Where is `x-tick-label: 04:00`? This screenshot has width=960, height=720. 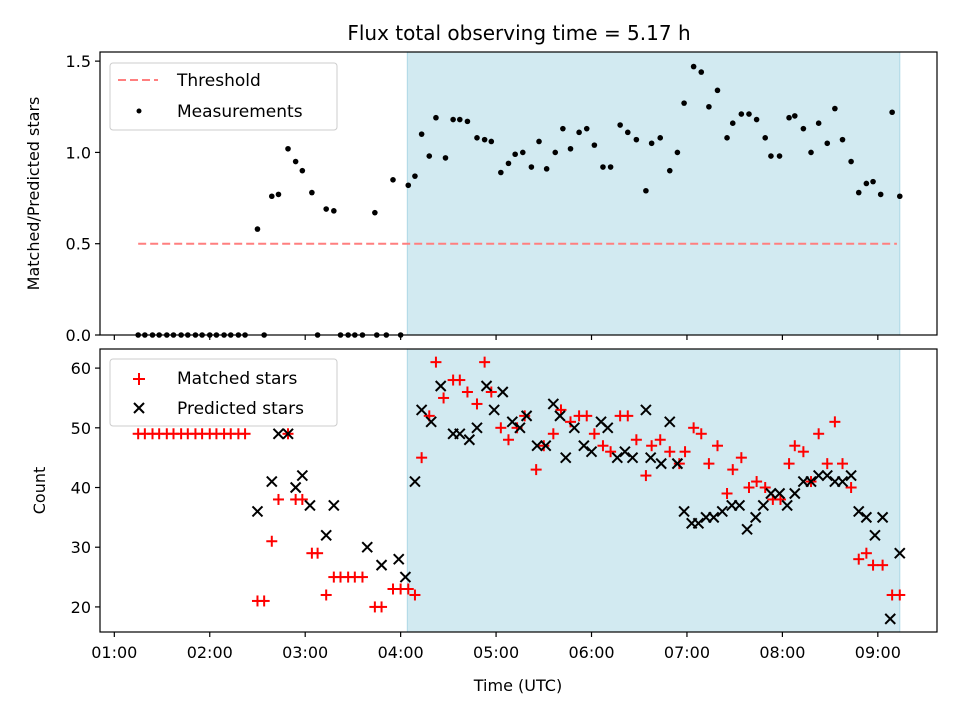
x-tick-label: 04:00 is located at coordinates (401, 652).